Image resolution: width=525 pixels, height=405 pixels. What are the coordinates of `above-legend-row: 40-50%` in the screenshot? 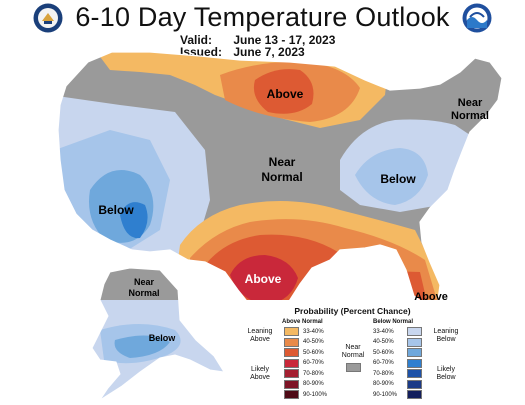 It's located at (306, 342).